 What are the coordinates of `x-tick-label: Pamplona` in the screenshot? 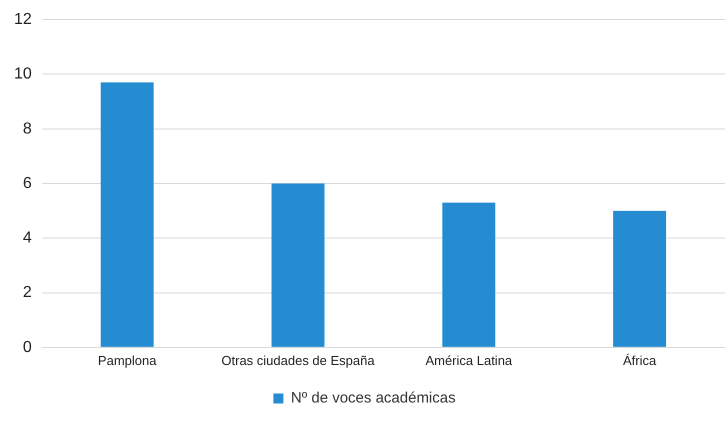 It's located at (128, 360).